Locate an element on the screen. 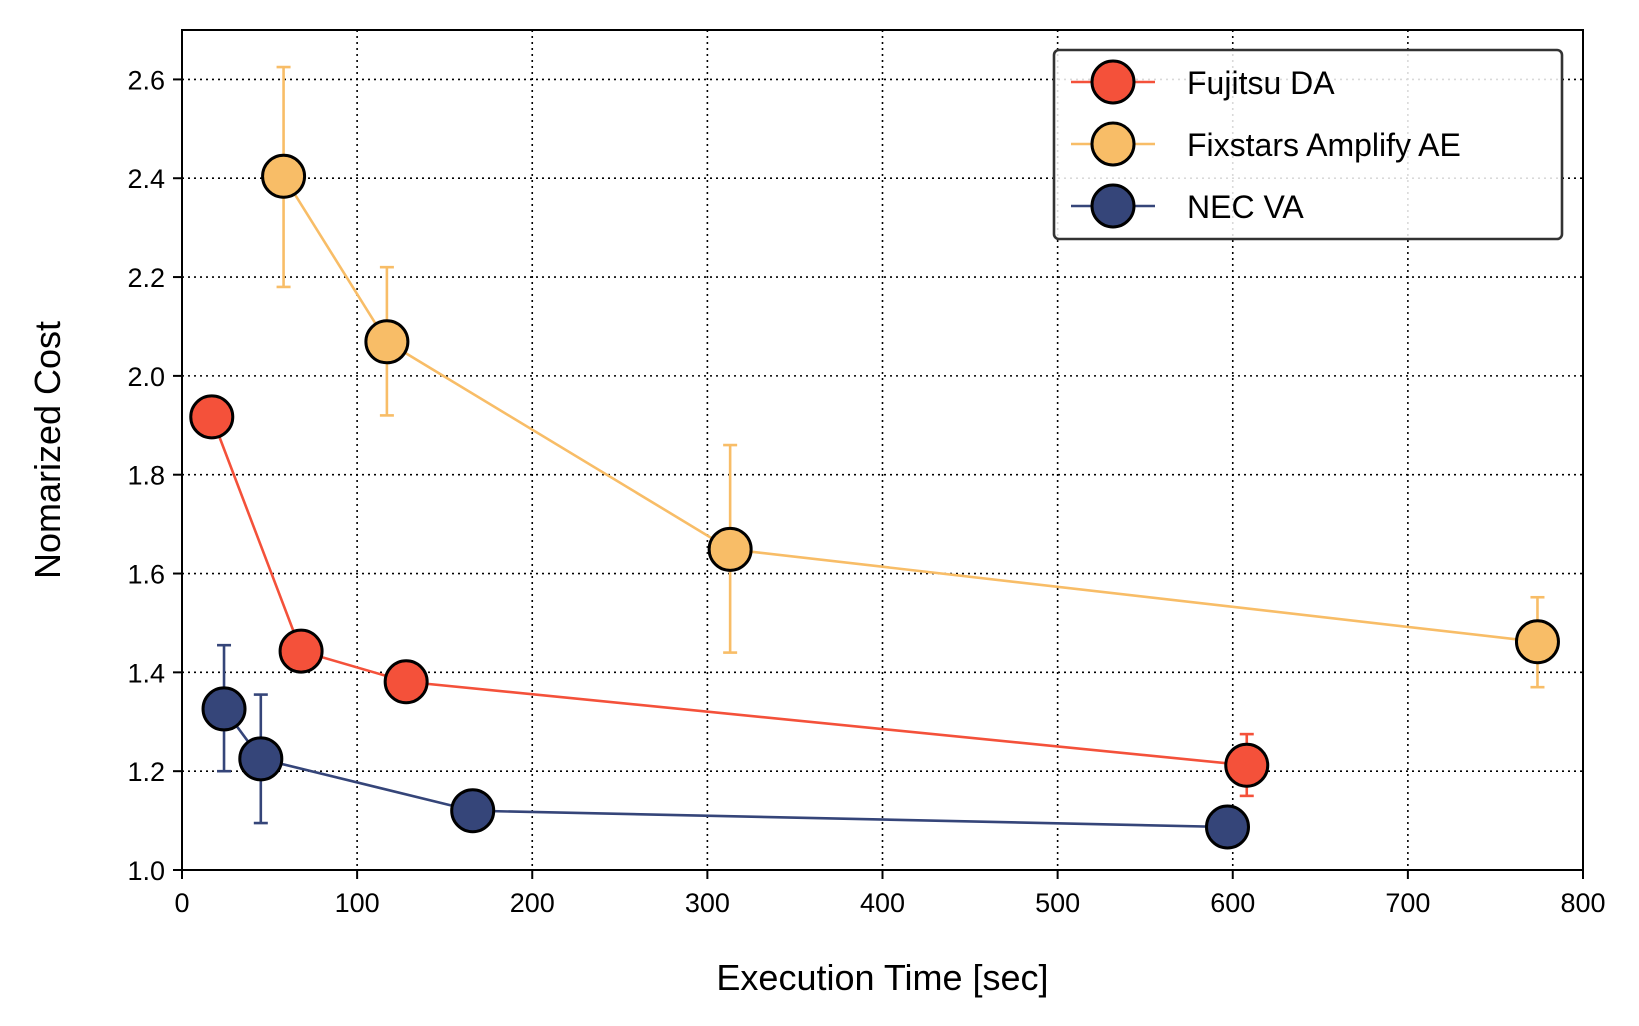  legend-item-2: NEC VA is located at coordinates (1187, 206).